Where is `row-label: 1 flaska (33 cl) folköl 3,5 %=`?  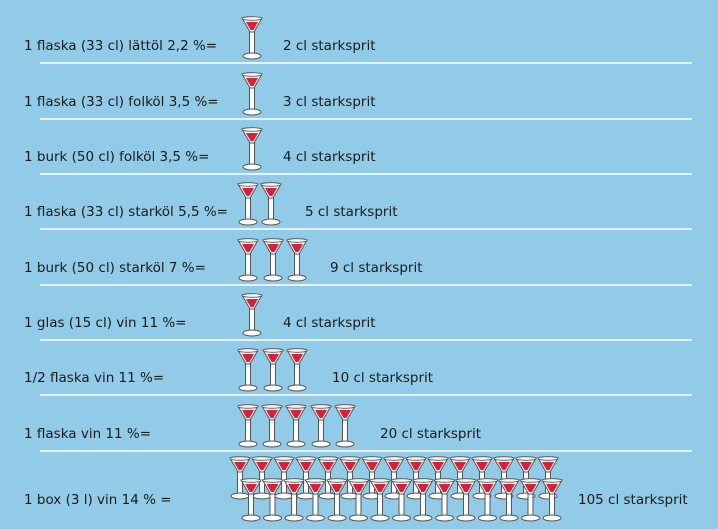
row-label: 1 flaska (33 cl) folköl 3,5 %= is located at coordinates (121, 102).